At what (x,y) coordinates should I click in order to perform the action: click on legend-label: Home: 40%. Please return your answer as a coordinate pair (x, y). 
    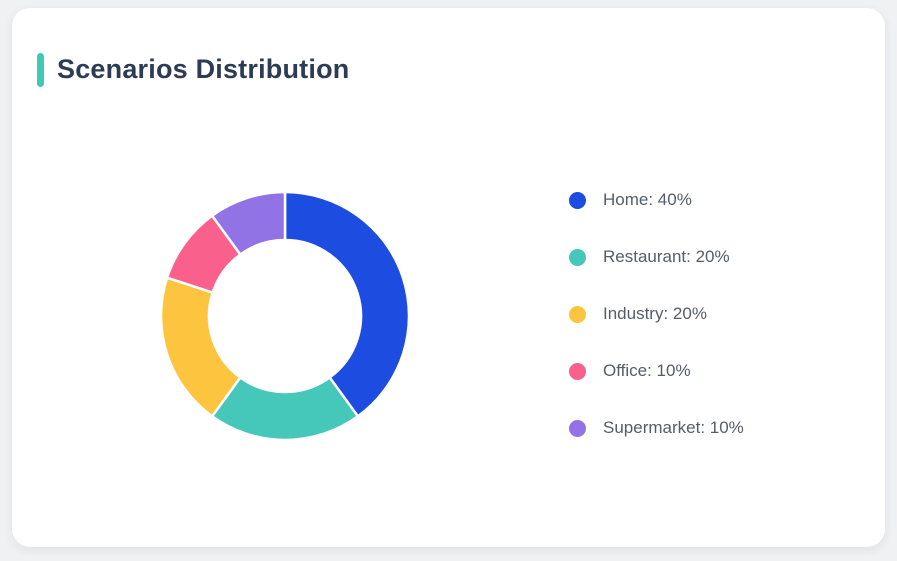
    Looking at the image, I should click on (647, 199).